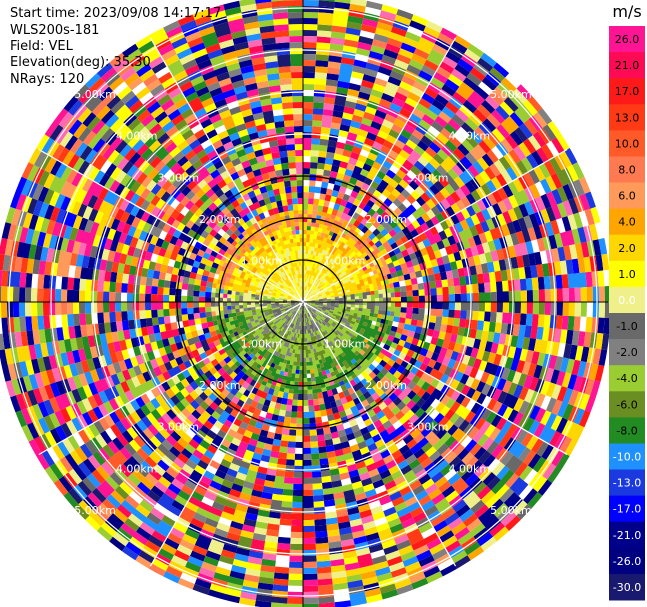 Image resolution: width=647 pixels, height=607 pixels. I want to click on signal-field, so click(303, 302).